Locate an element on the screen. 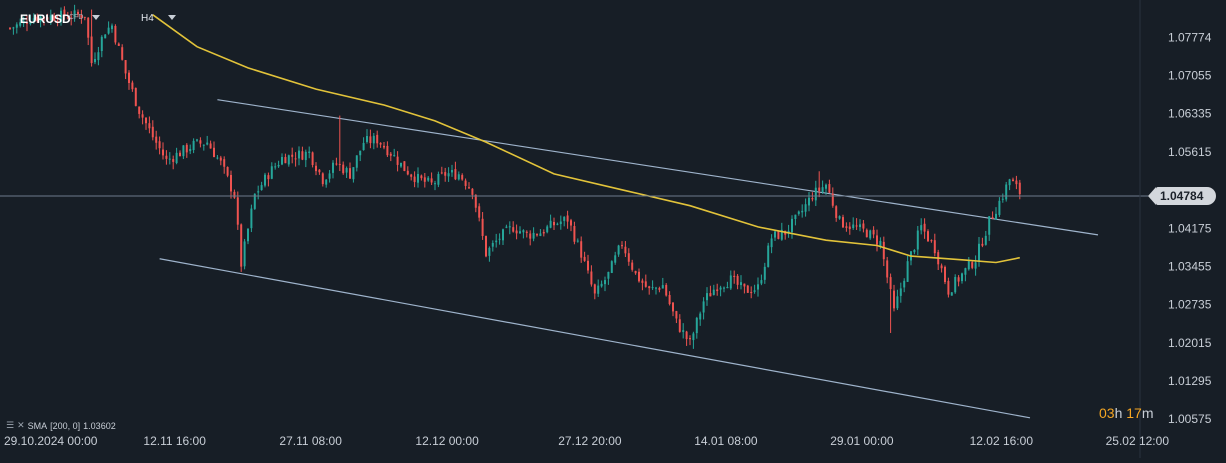 The height and width of the screenshot is (463, 1226). indicator-legend: ☰ ✕ SMA [200, 0] 1.03602 is located at coordinates (61, 425).